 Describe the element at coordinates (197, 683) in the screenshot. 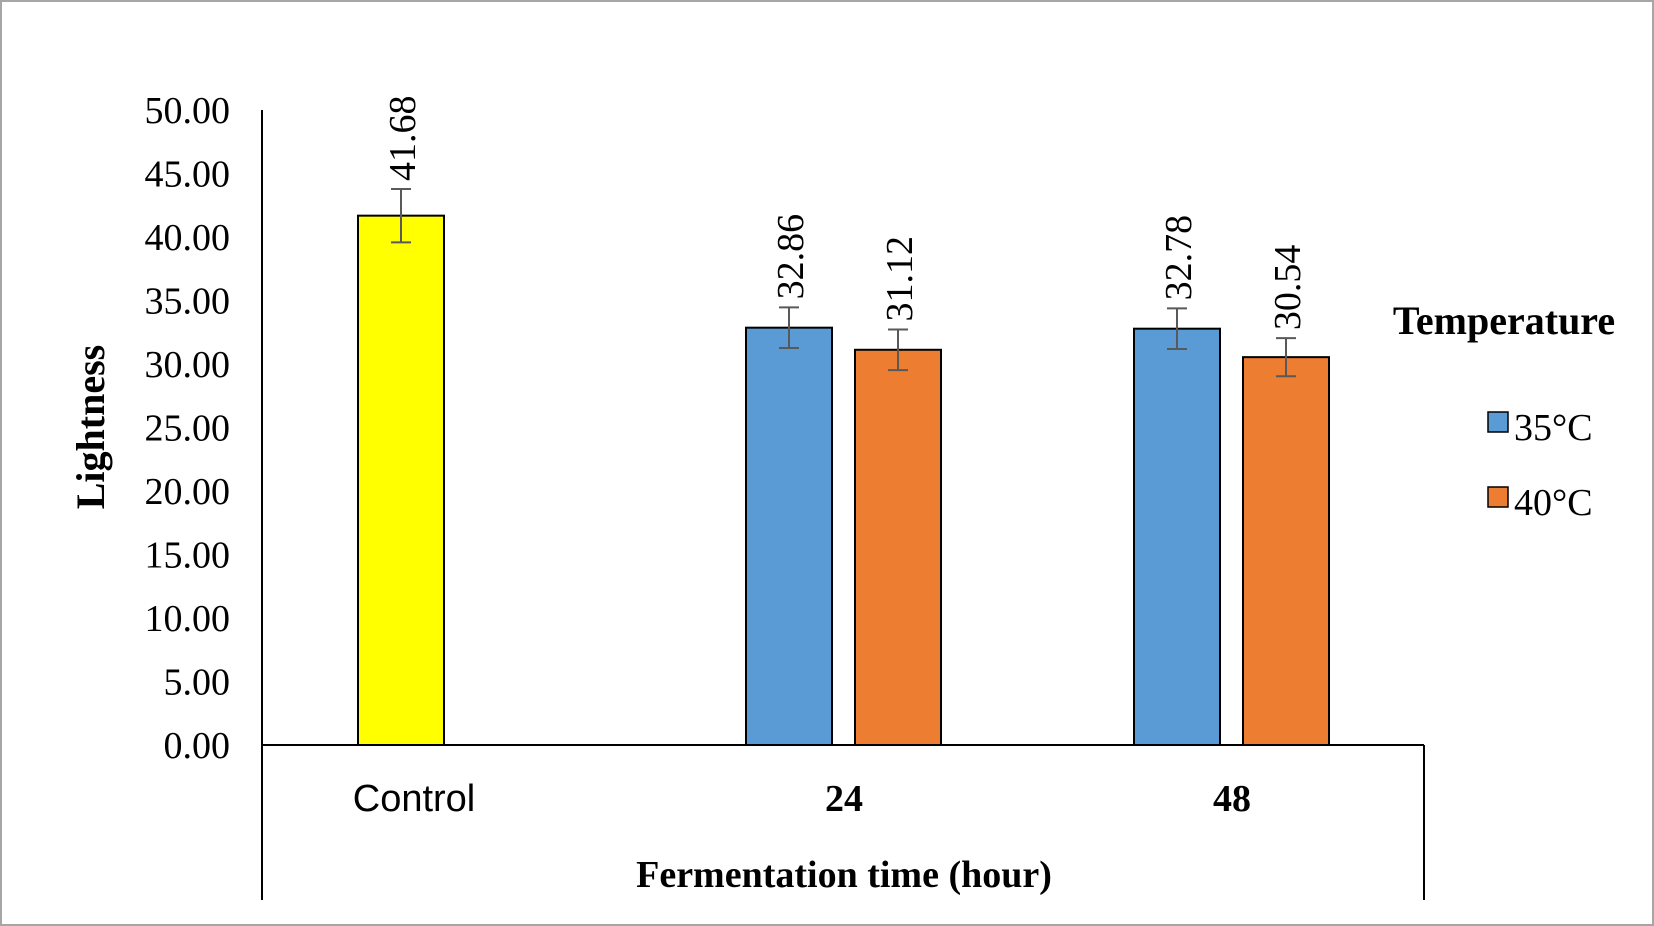

I see `y-tick-label: 5.00` at that location.